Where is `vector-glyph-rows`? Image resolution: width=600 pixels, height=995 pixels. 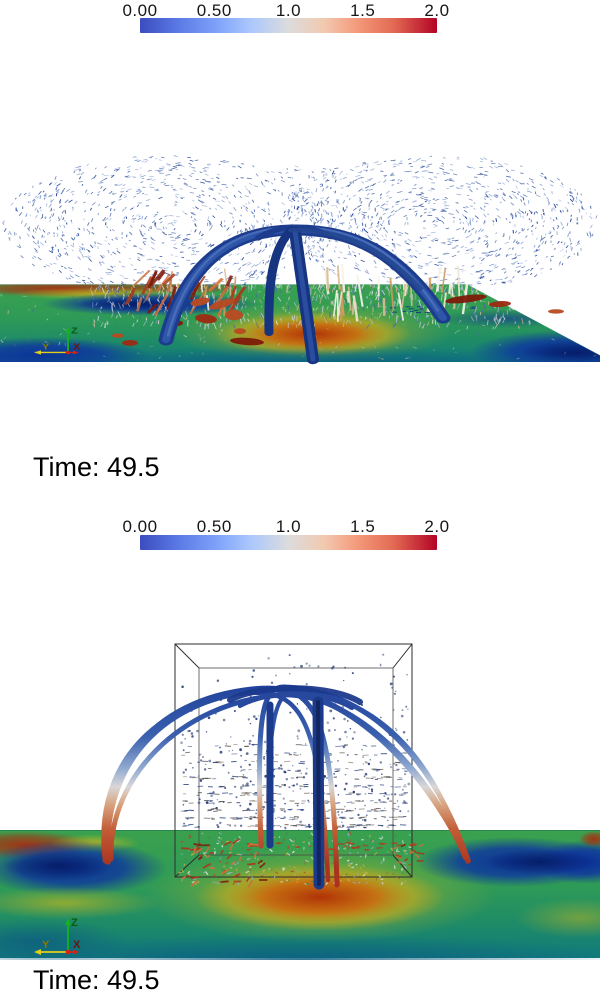 vector-glyph-rows is located at coordinates (295, 785).